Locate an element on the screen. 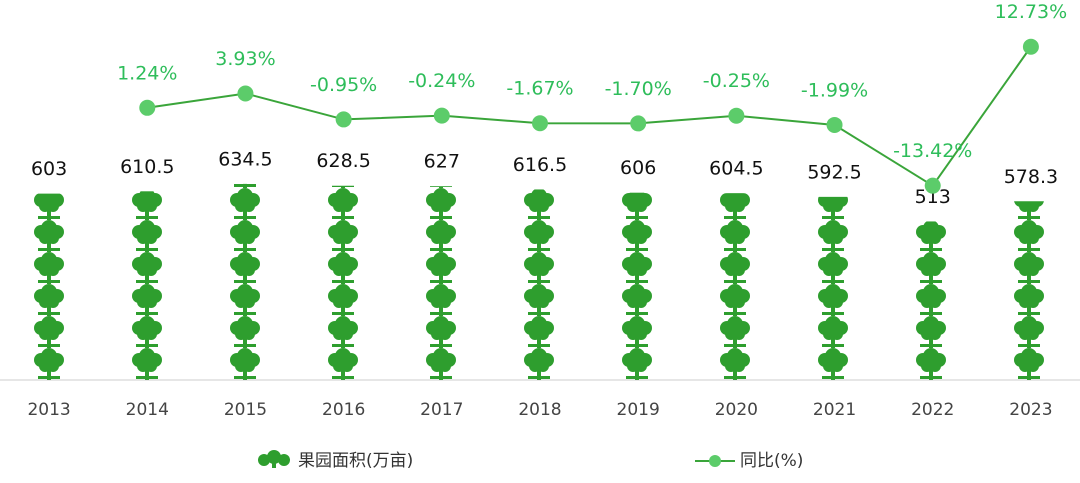 The image size is (1080, 483). legend-marker-icon is located at coordinates (715, 461).